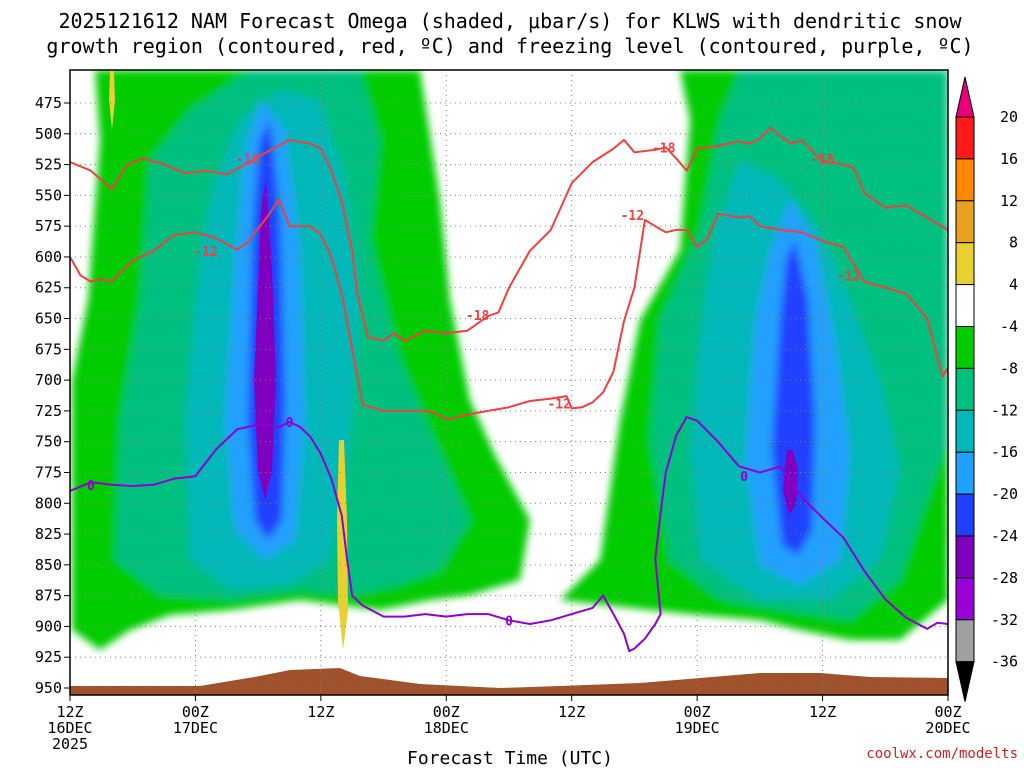  I want to click on x-tick-label: 18DEC, so click(446, 728).